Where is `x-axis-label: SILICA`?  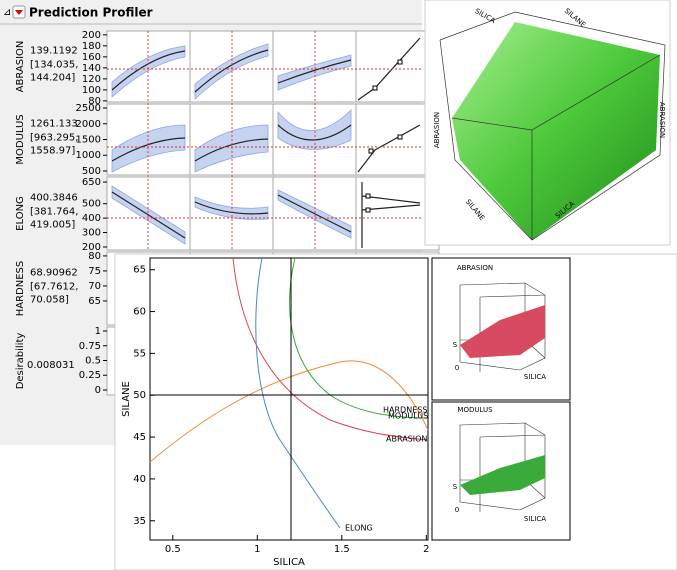 x-axis-label: SILICA is located at coordinates (289, 562).